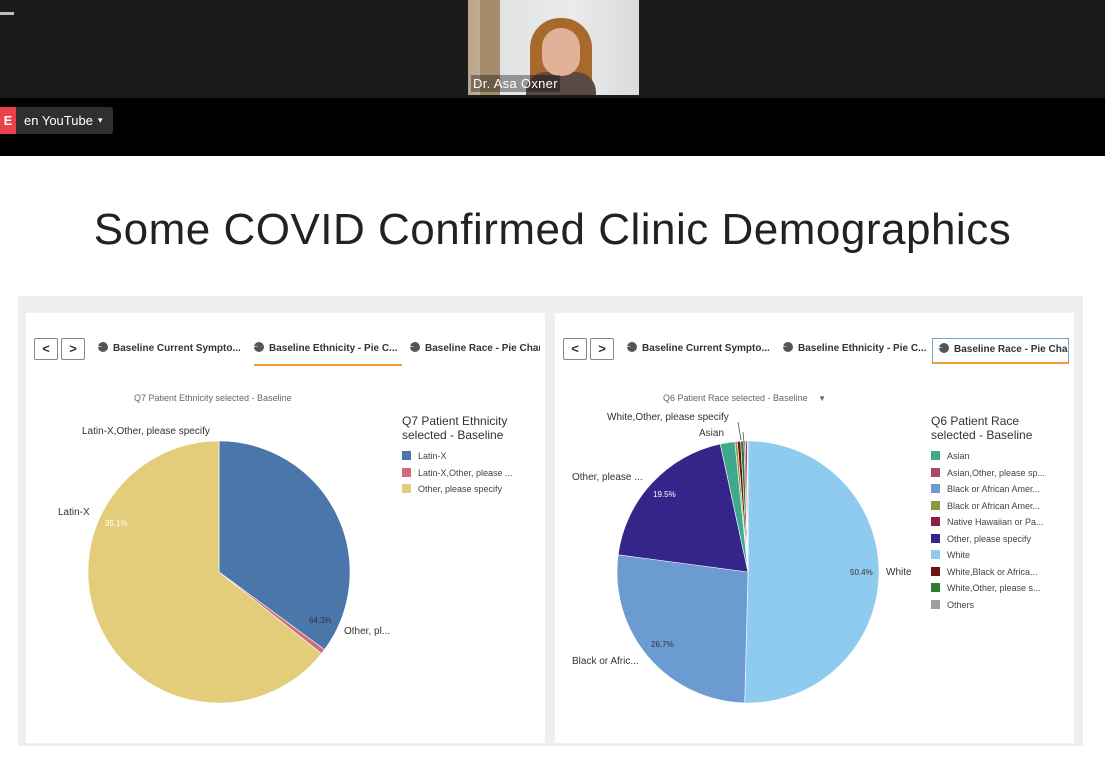 This screenshot has height=768, width=1105. What do you see at coordinates (432, 456) in the screenshot?
I see `legend-label: Latin-X` at bounding box center [432, 456].